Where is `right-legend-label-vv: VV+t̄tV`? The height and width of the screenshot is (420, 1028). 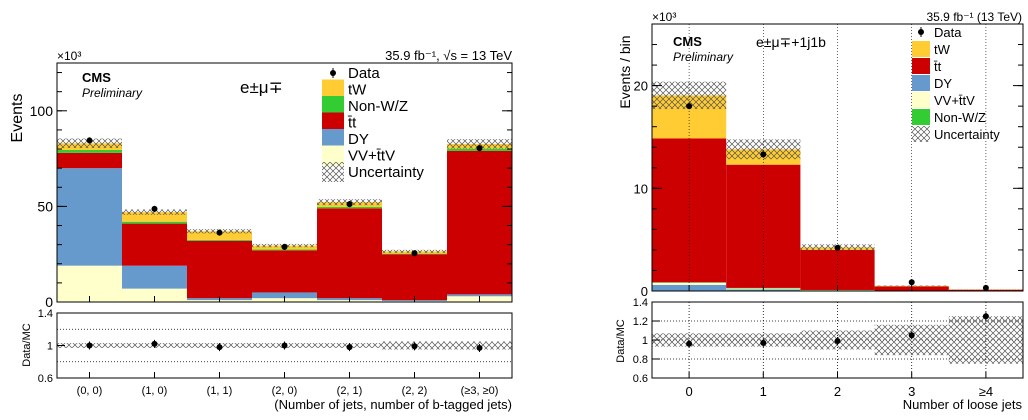
right-legend-label-vv: VV+t̄tV is located at coordinates (954, 100).